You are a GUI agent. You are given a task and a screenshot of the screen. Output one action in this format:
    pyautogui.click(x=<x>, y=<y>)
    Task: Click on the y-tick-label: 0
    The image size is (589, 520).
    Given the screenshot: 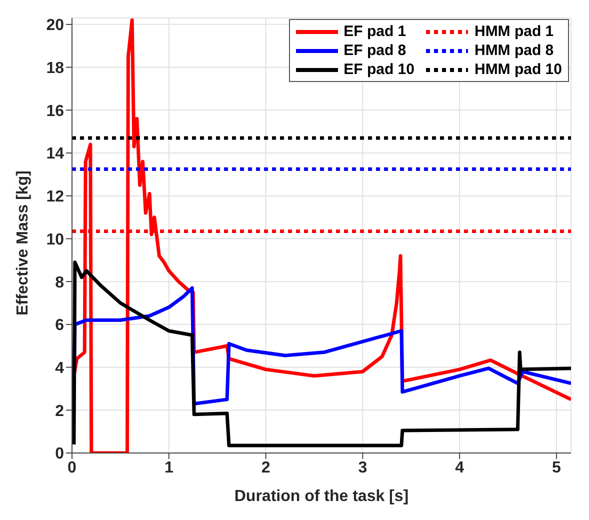 What is the action you would take?
    pyautogui.click(x=59, y=454)
    